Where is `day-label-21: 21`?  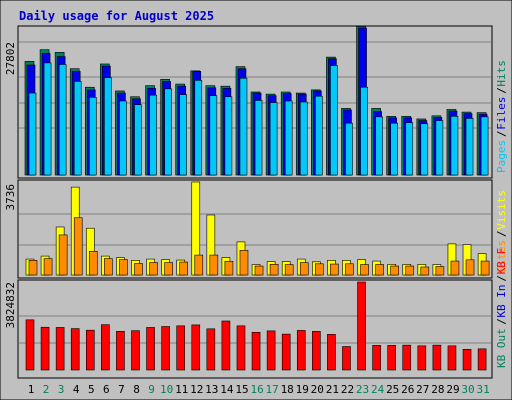 day-label-21: 21 is located at coordinates (332, 389).